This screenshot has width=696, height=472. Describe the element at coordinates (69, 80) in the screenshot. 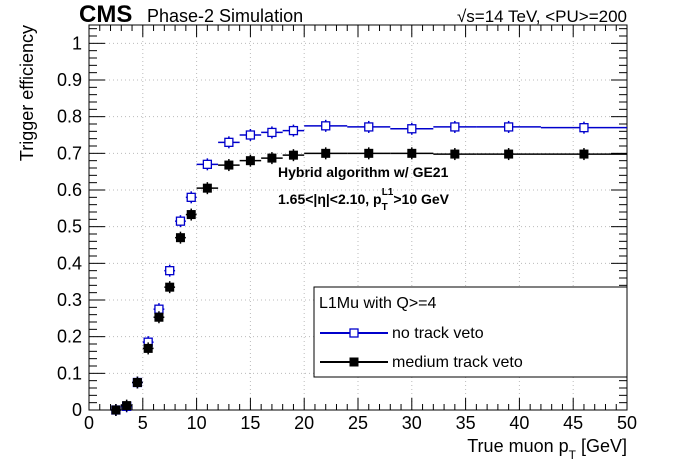

I see `y-tick-label: 0.9` at that location.